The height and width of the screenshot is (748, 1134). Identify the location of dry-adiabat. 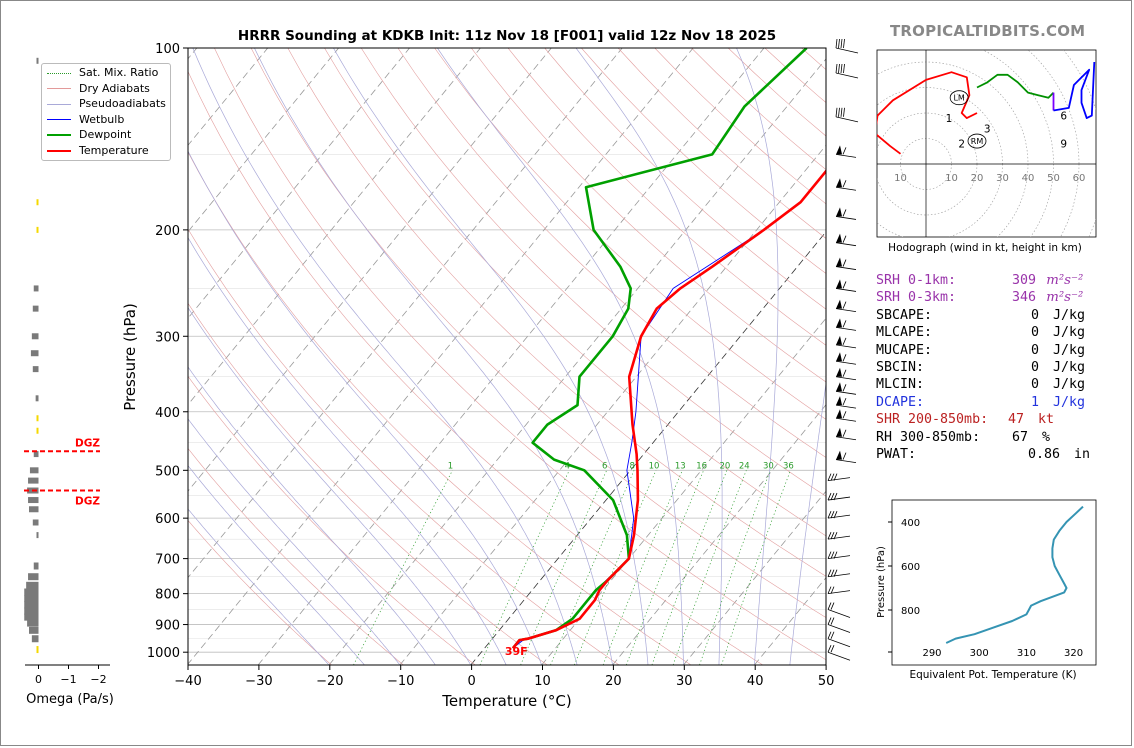
(666, 197).